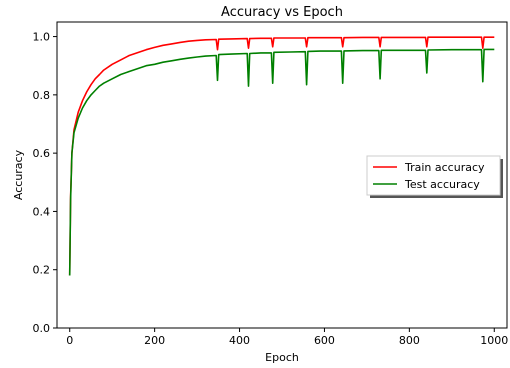  I want to click on y-tick-label: 1.0, so click(42, 37).